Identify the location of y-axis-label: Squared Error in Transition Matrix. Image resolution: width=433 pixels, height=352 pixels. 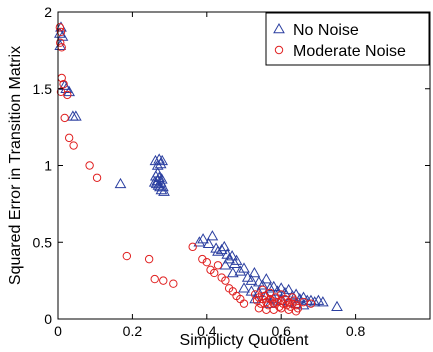
(15, 165).